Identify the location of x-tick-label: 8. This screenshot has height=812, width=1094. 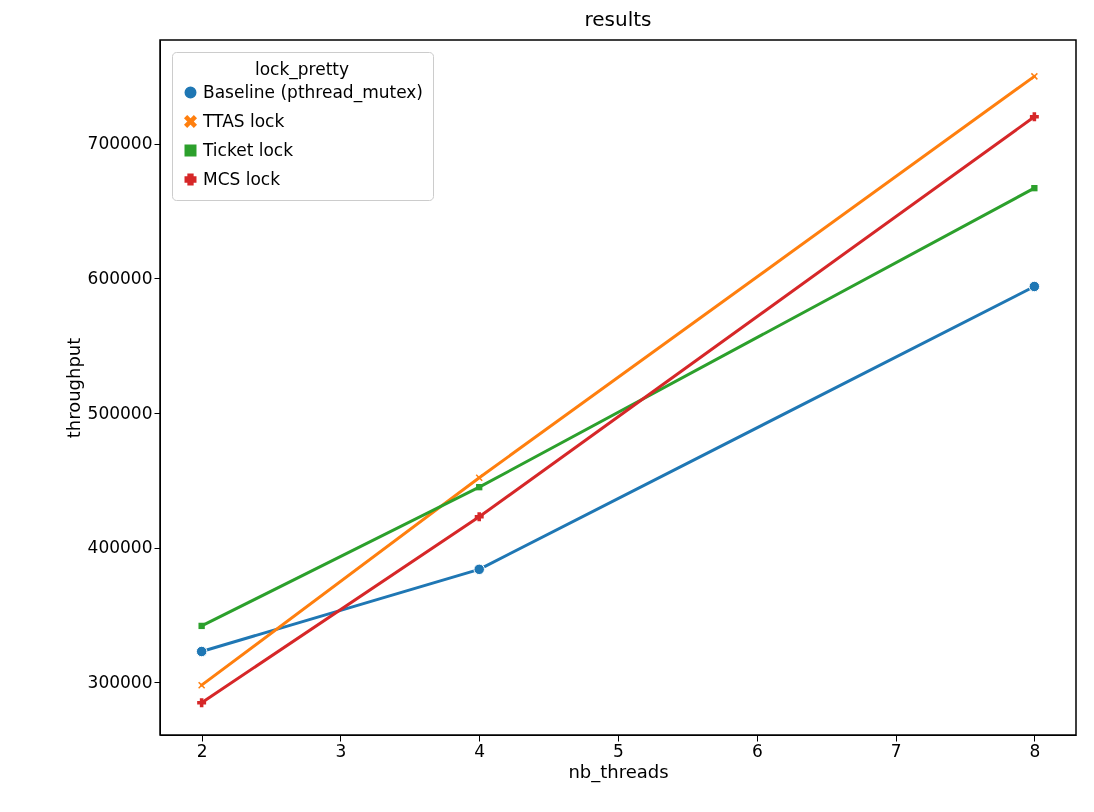
(1035, 750).